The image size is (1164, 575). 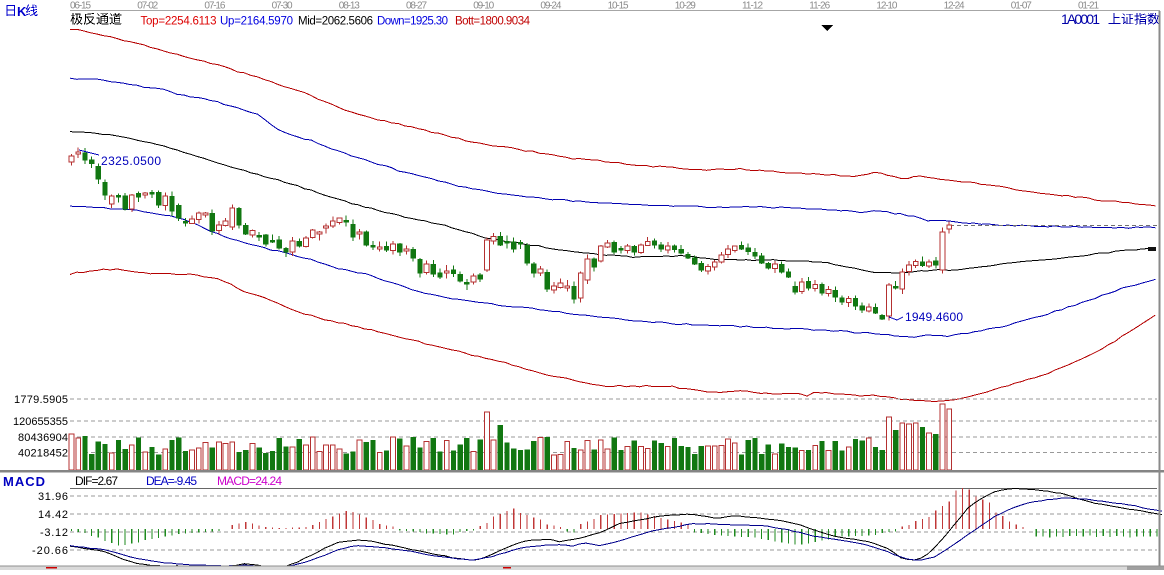 I want to click on svg-text: 07-30, so click(x=282, y=6).